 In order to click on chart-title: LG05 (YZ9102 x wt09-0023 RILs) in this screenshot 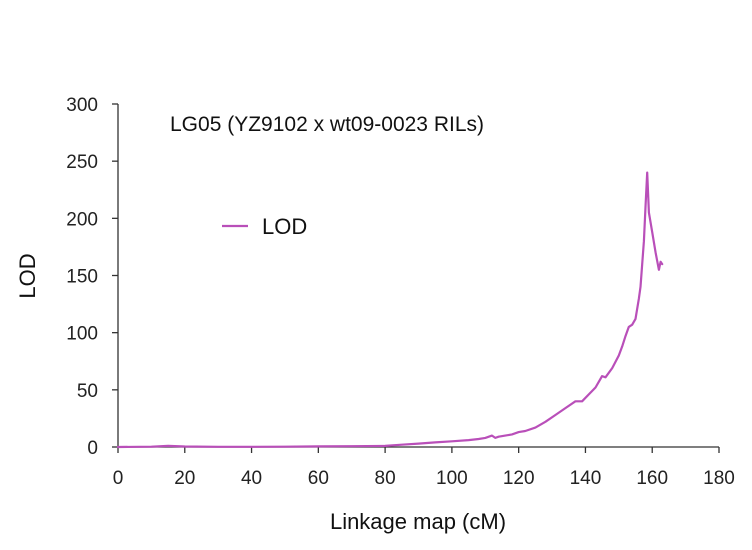, I will do `click(327, 124)`.